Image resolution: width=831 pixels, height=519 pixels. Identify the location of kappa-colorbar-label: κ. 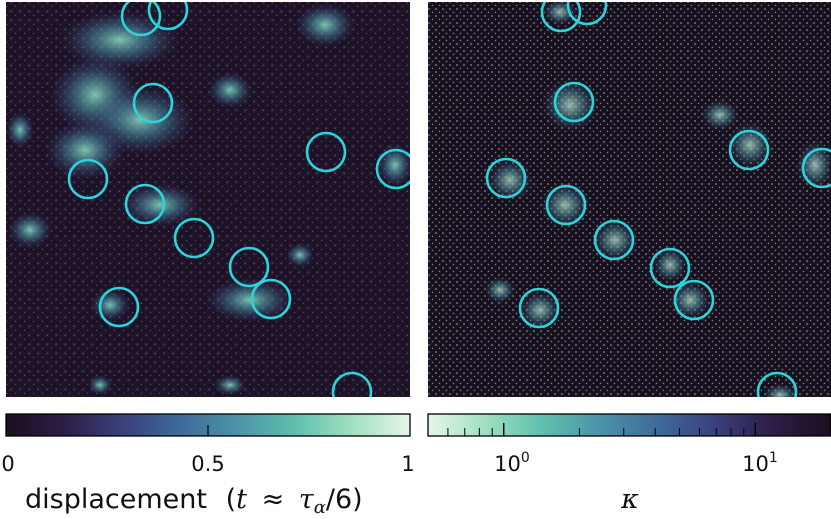
(629, 499).